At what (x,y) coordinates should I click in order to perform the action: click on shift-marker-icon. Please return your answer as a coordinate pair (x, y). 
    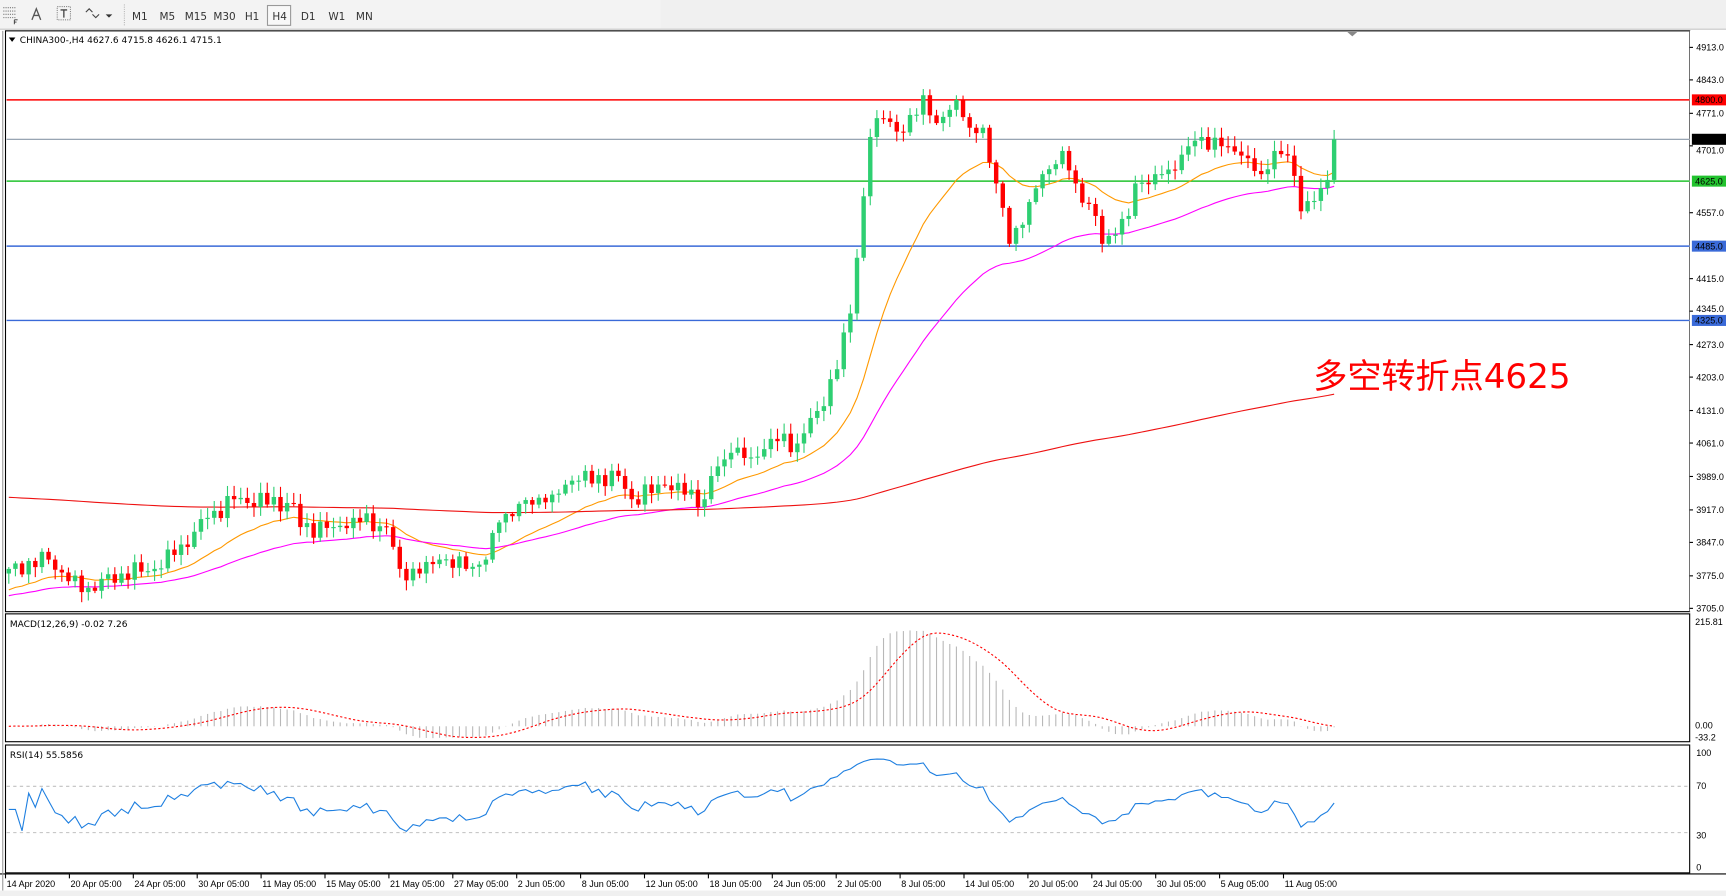
    Looking at the image, I should click on (1352, 34).